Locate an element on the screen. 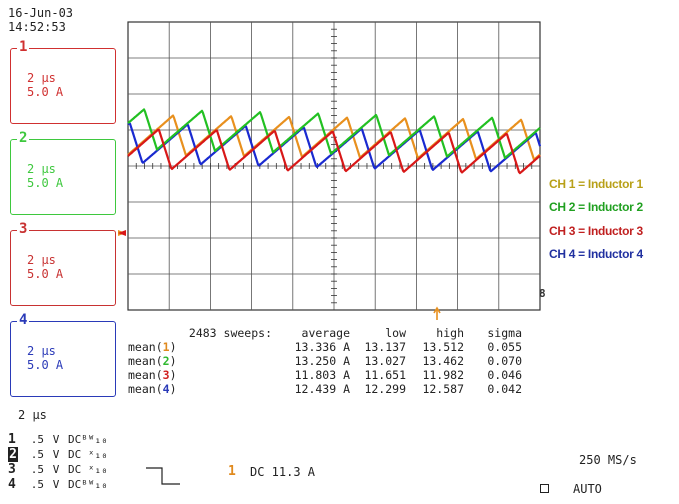  average-value: 13.336 A is located at coordinates (322, 347).